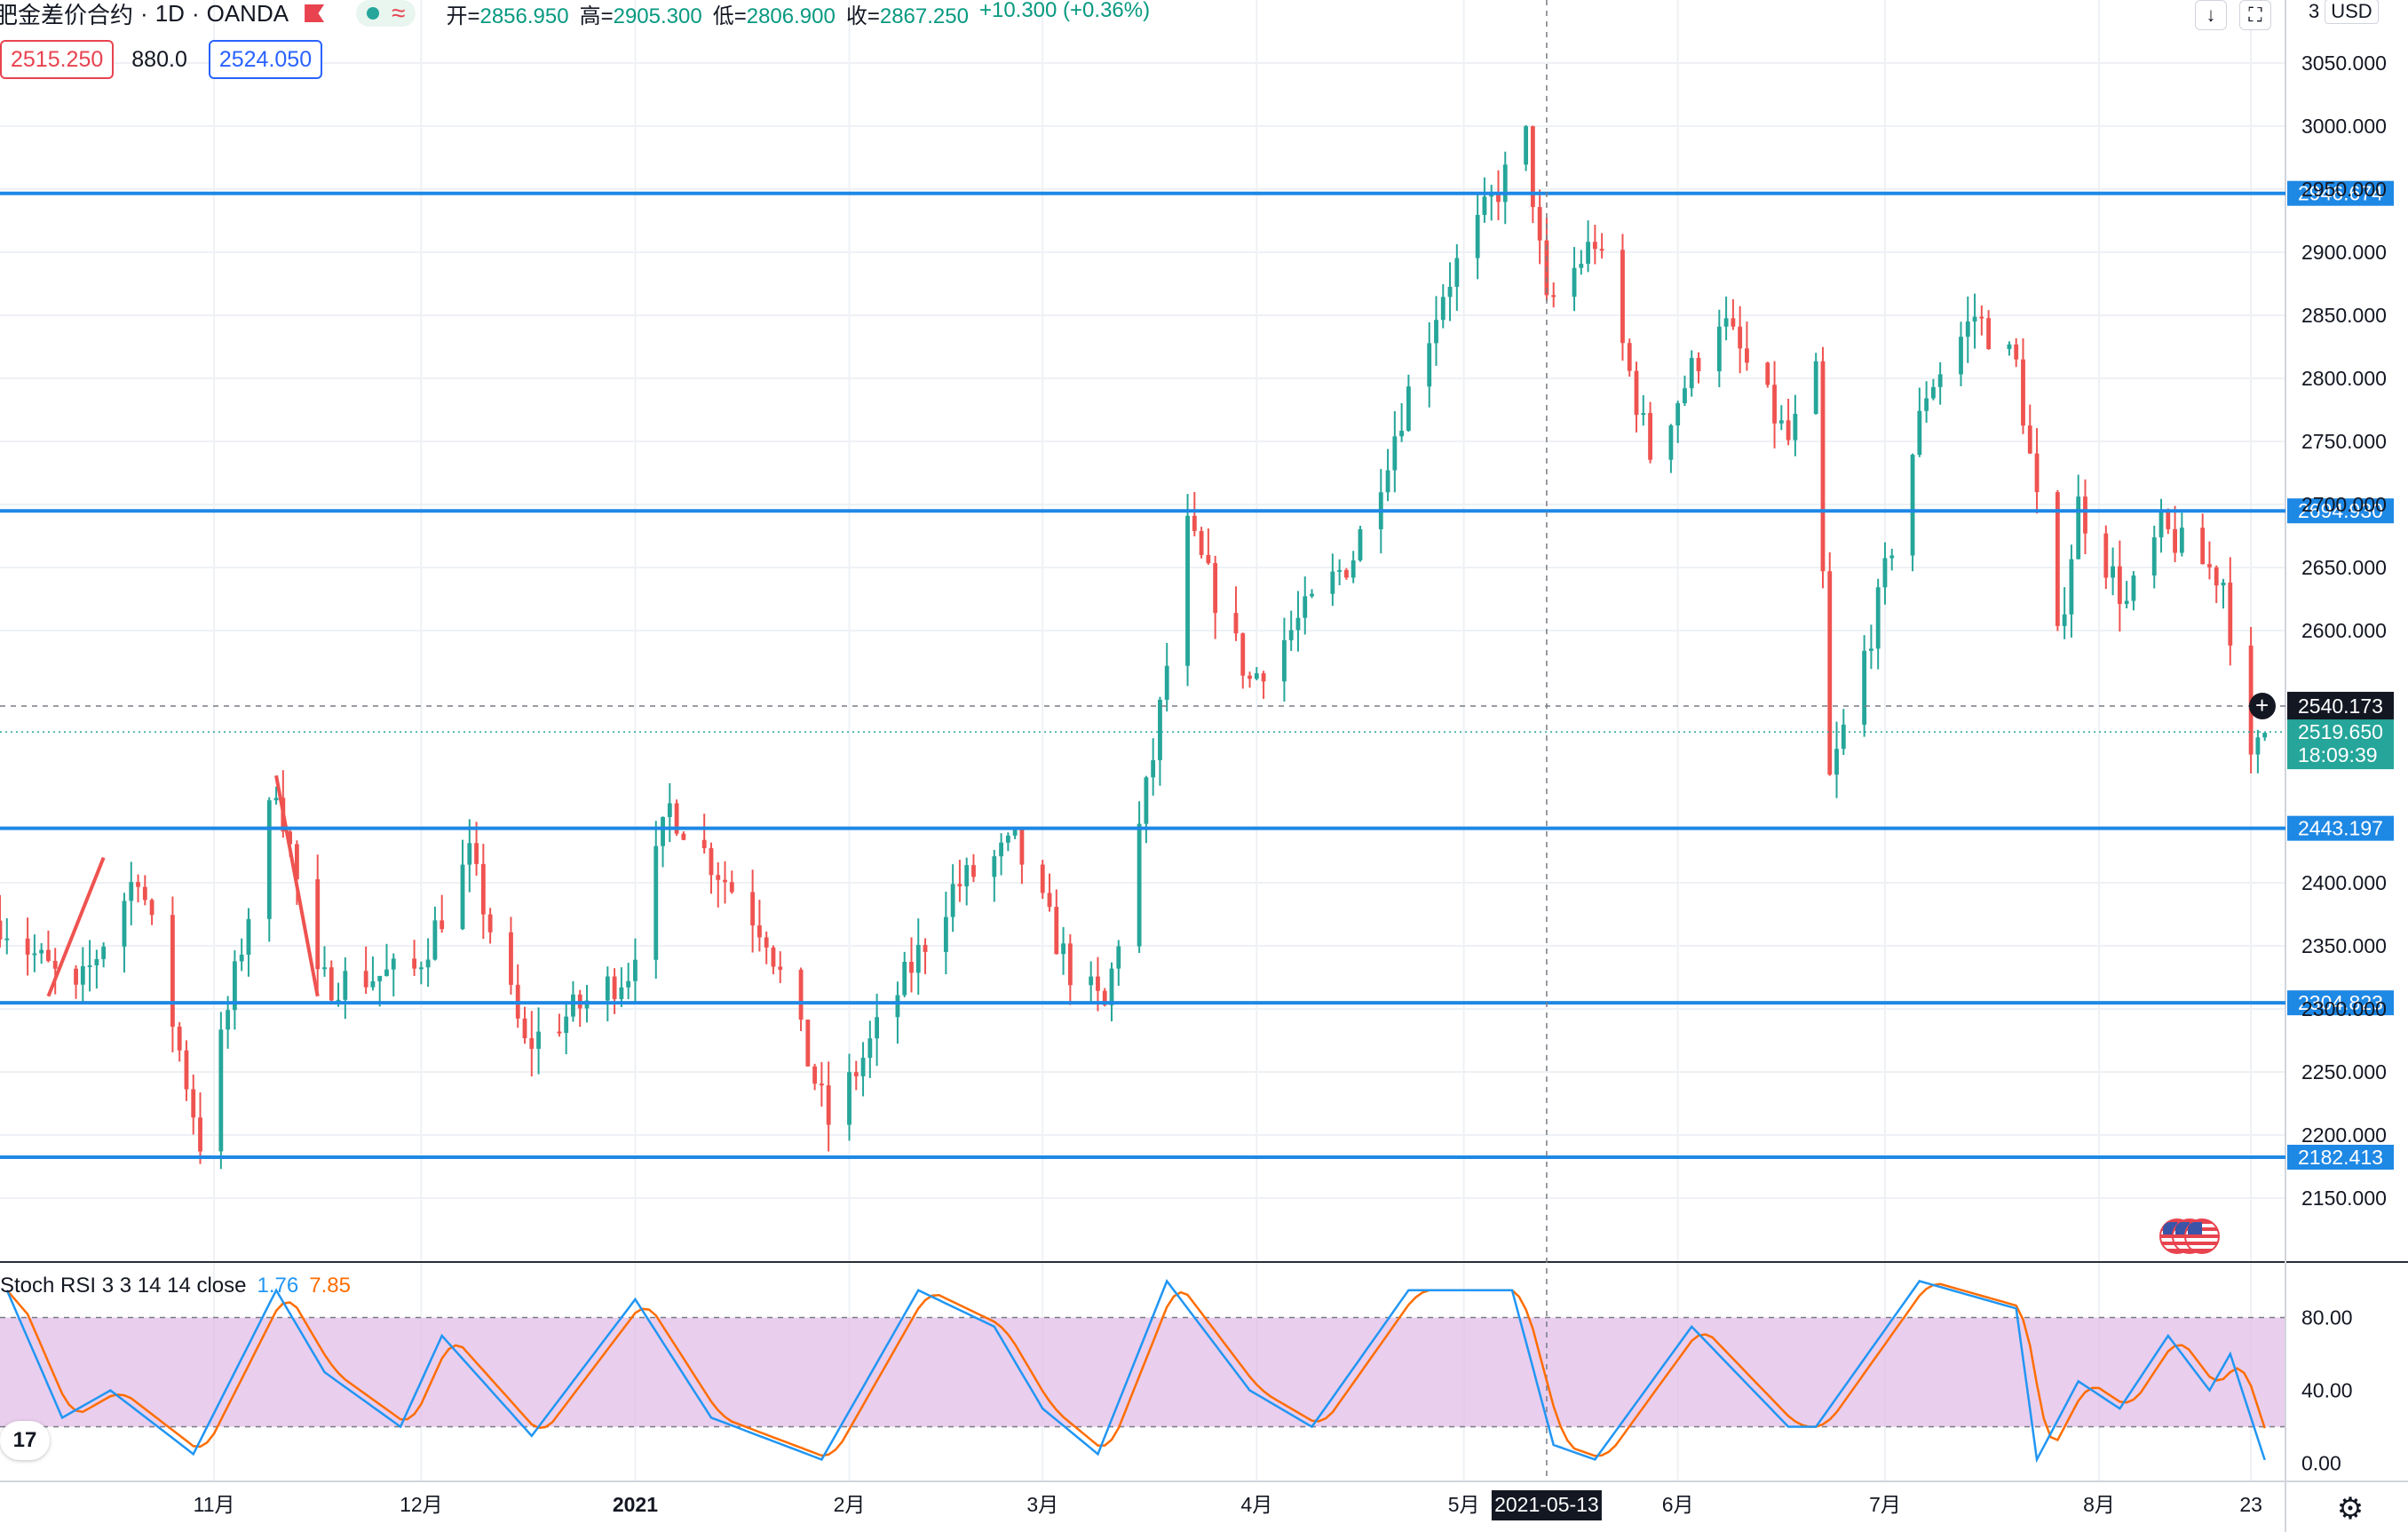 The height and width of the screenshot is (1532, 2408). I want to click on indicator-legend: Stoch RSI 3 3 14 14 close 1.76 7.85, so click(175, 1286).